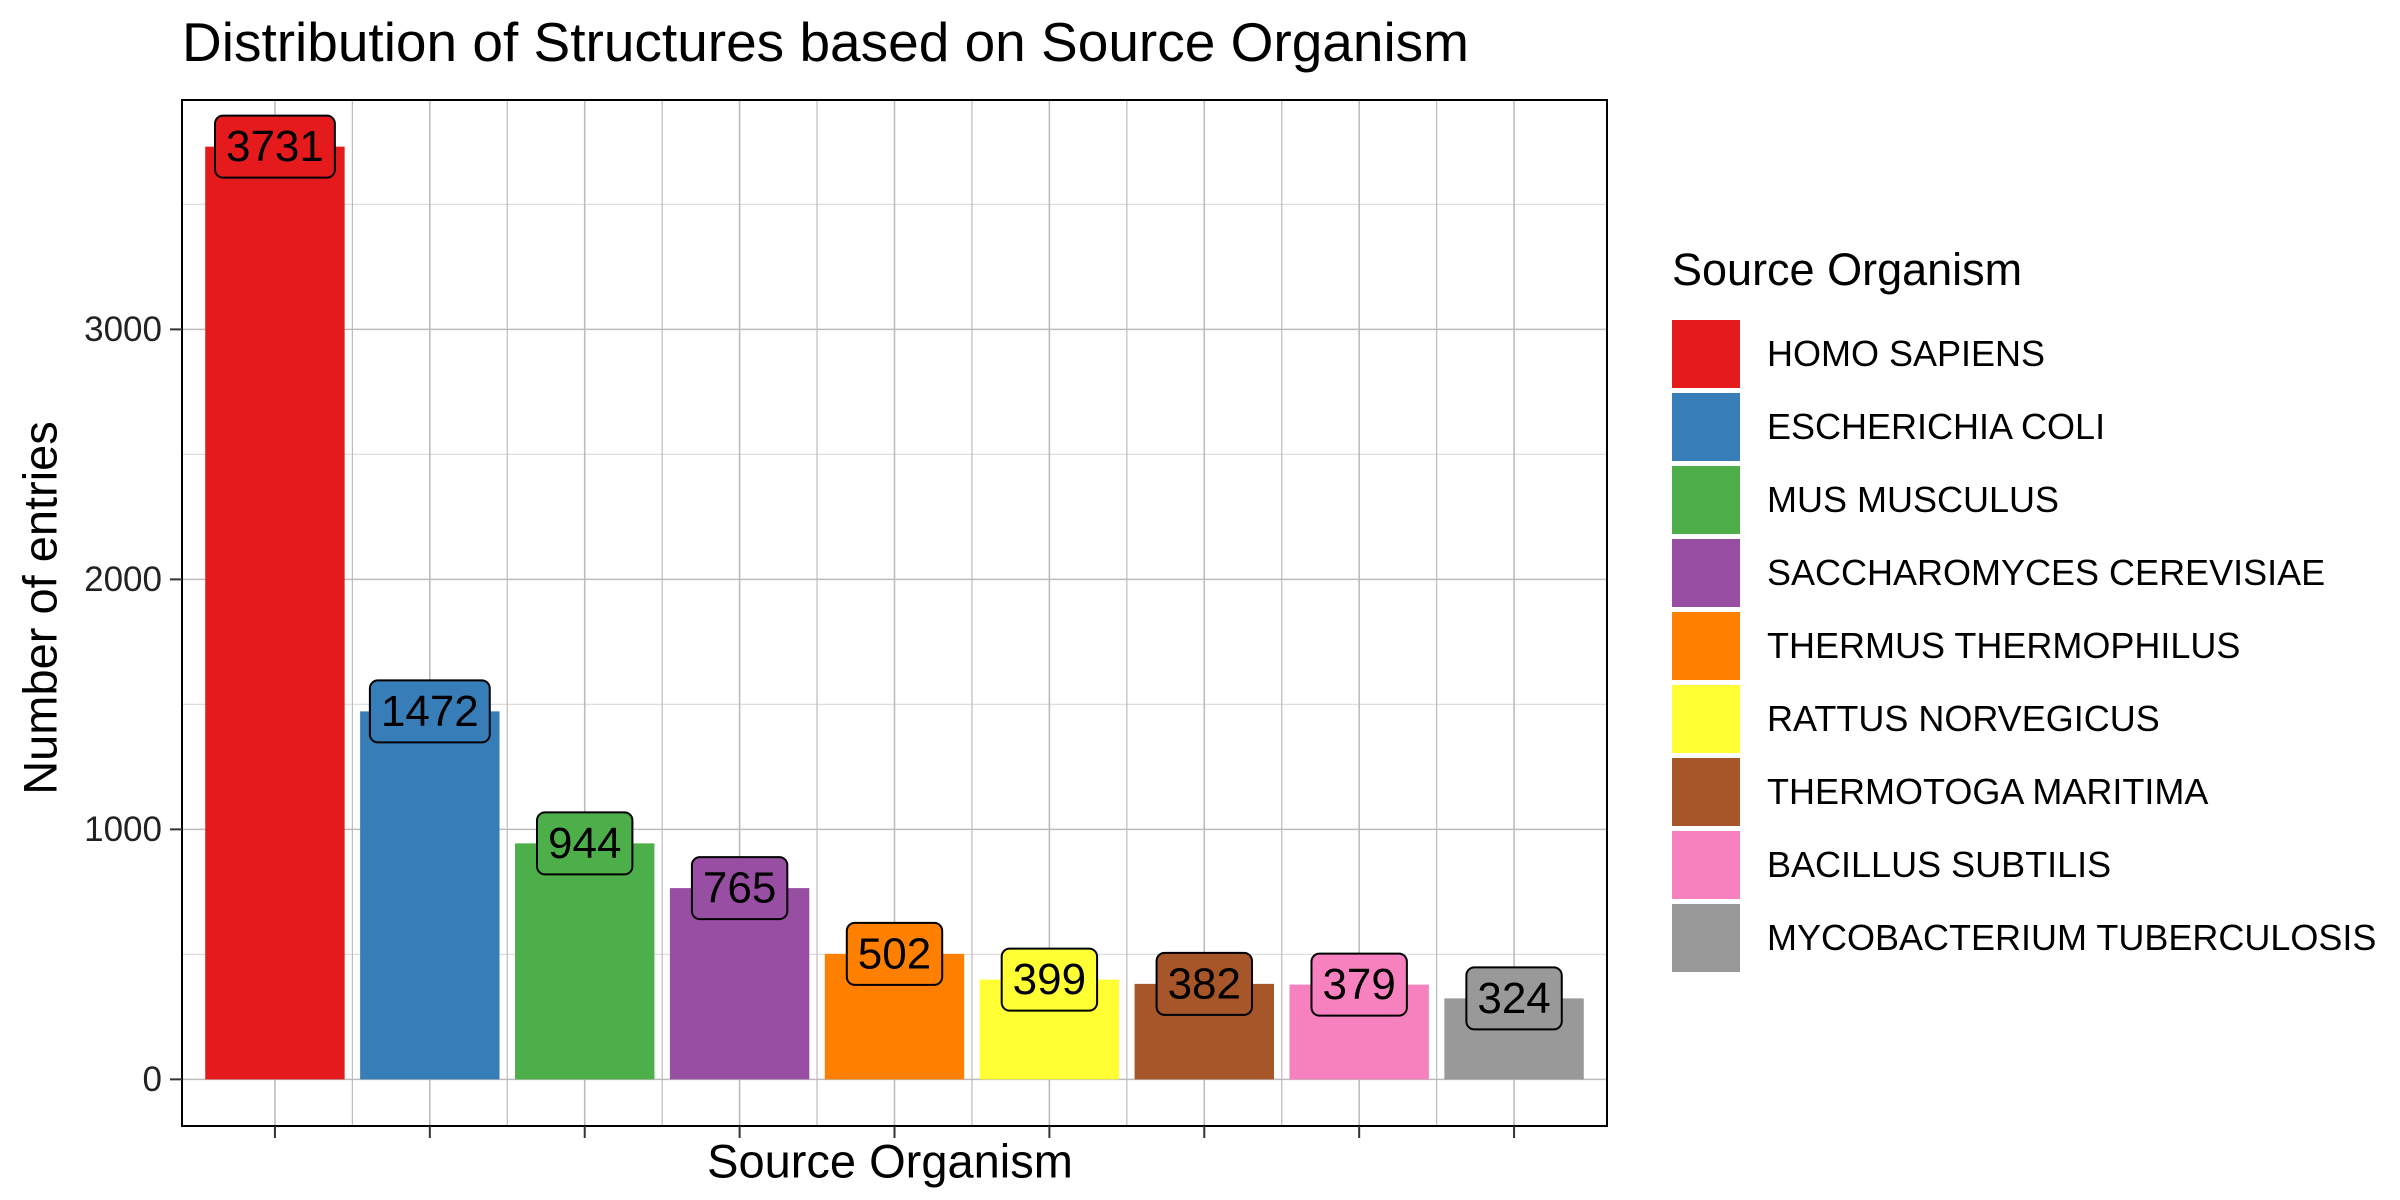 Image resolution: width=2400 pixels, height=1200 pixels. I want to click on data-label: 3731, so click(275, 146).